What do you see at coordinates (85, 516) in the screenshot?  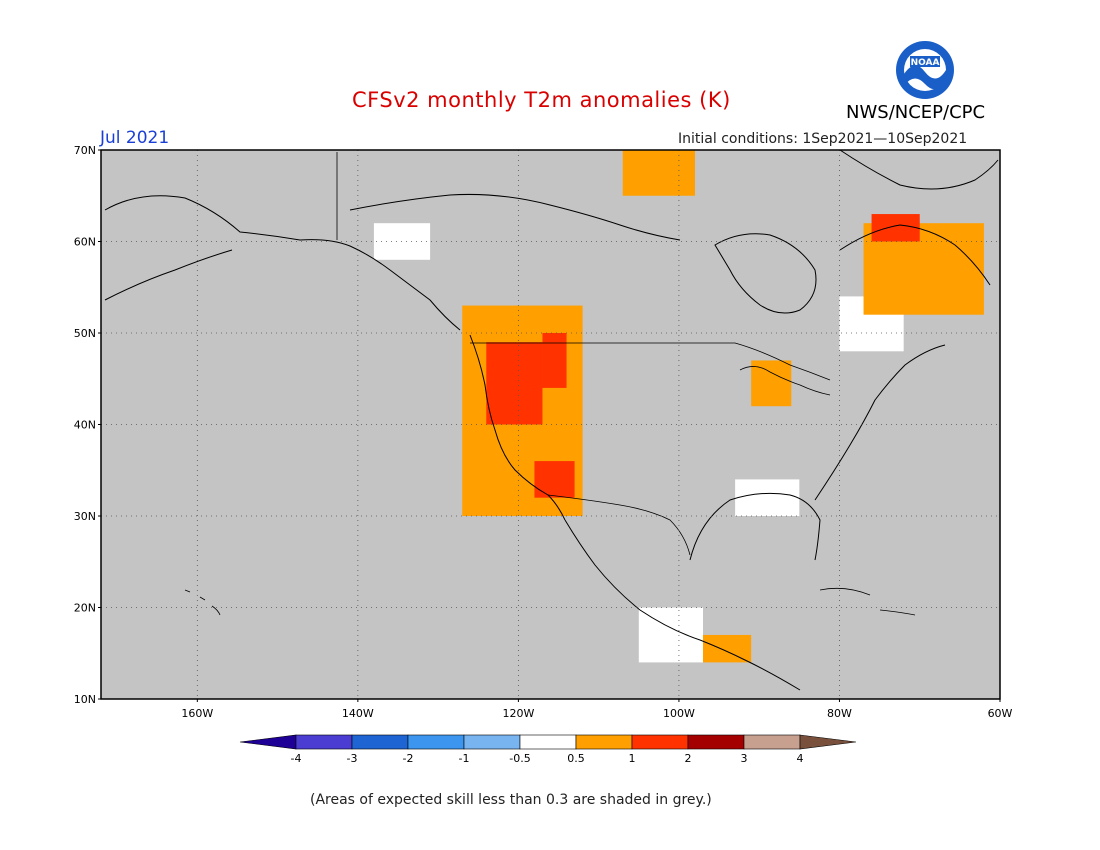 I see `lat-tick-label: 30N` at bounding box center [85, 516].